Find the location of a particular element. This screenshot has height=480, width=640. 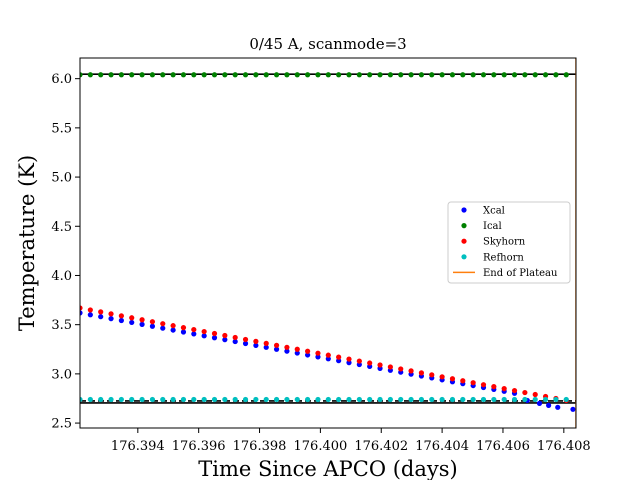

chart-title: 0/45 A, scanmode=3 is located at coordinates (327, 44).